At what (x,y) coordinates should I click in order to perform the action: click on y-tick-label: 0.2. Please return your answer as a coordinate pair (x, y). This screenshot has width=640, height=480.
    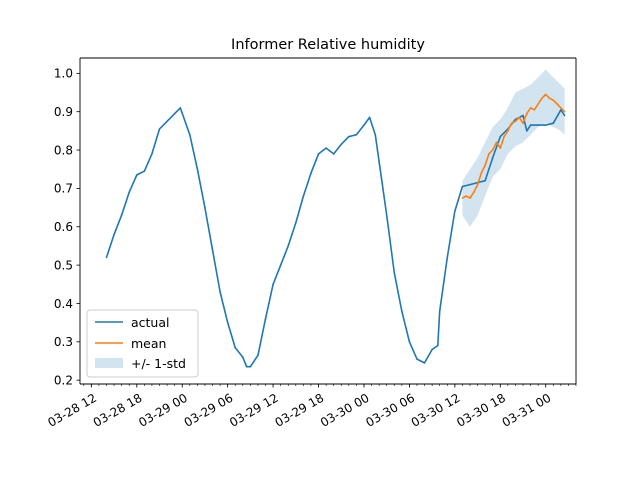
    Looking at the image, I should click on (63, 380).